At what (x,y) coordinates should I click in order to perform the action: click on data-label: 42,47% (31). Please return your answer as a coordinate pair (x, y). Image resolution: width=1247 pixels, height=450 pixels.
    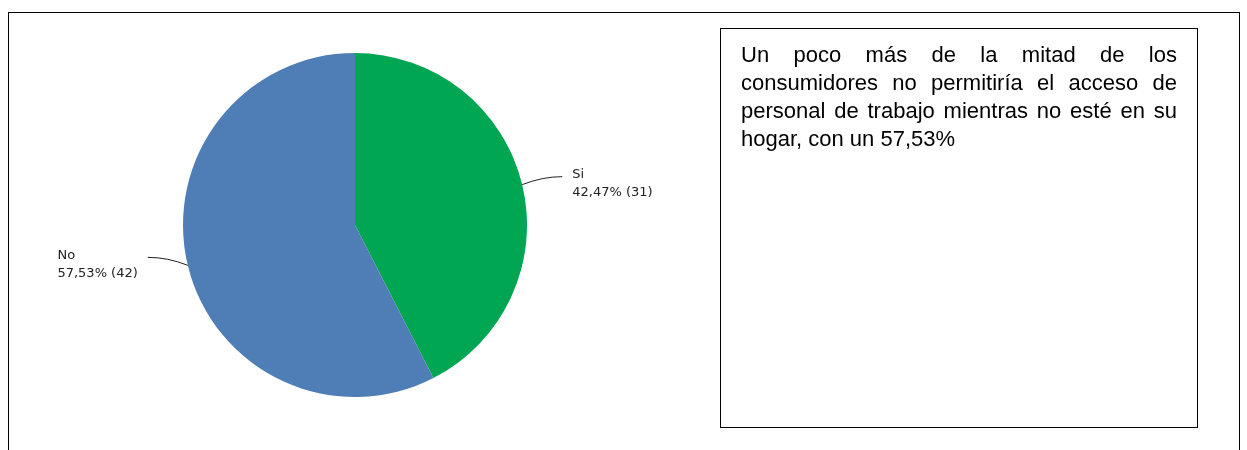
    Looking at the image, I should click on (612, 192).